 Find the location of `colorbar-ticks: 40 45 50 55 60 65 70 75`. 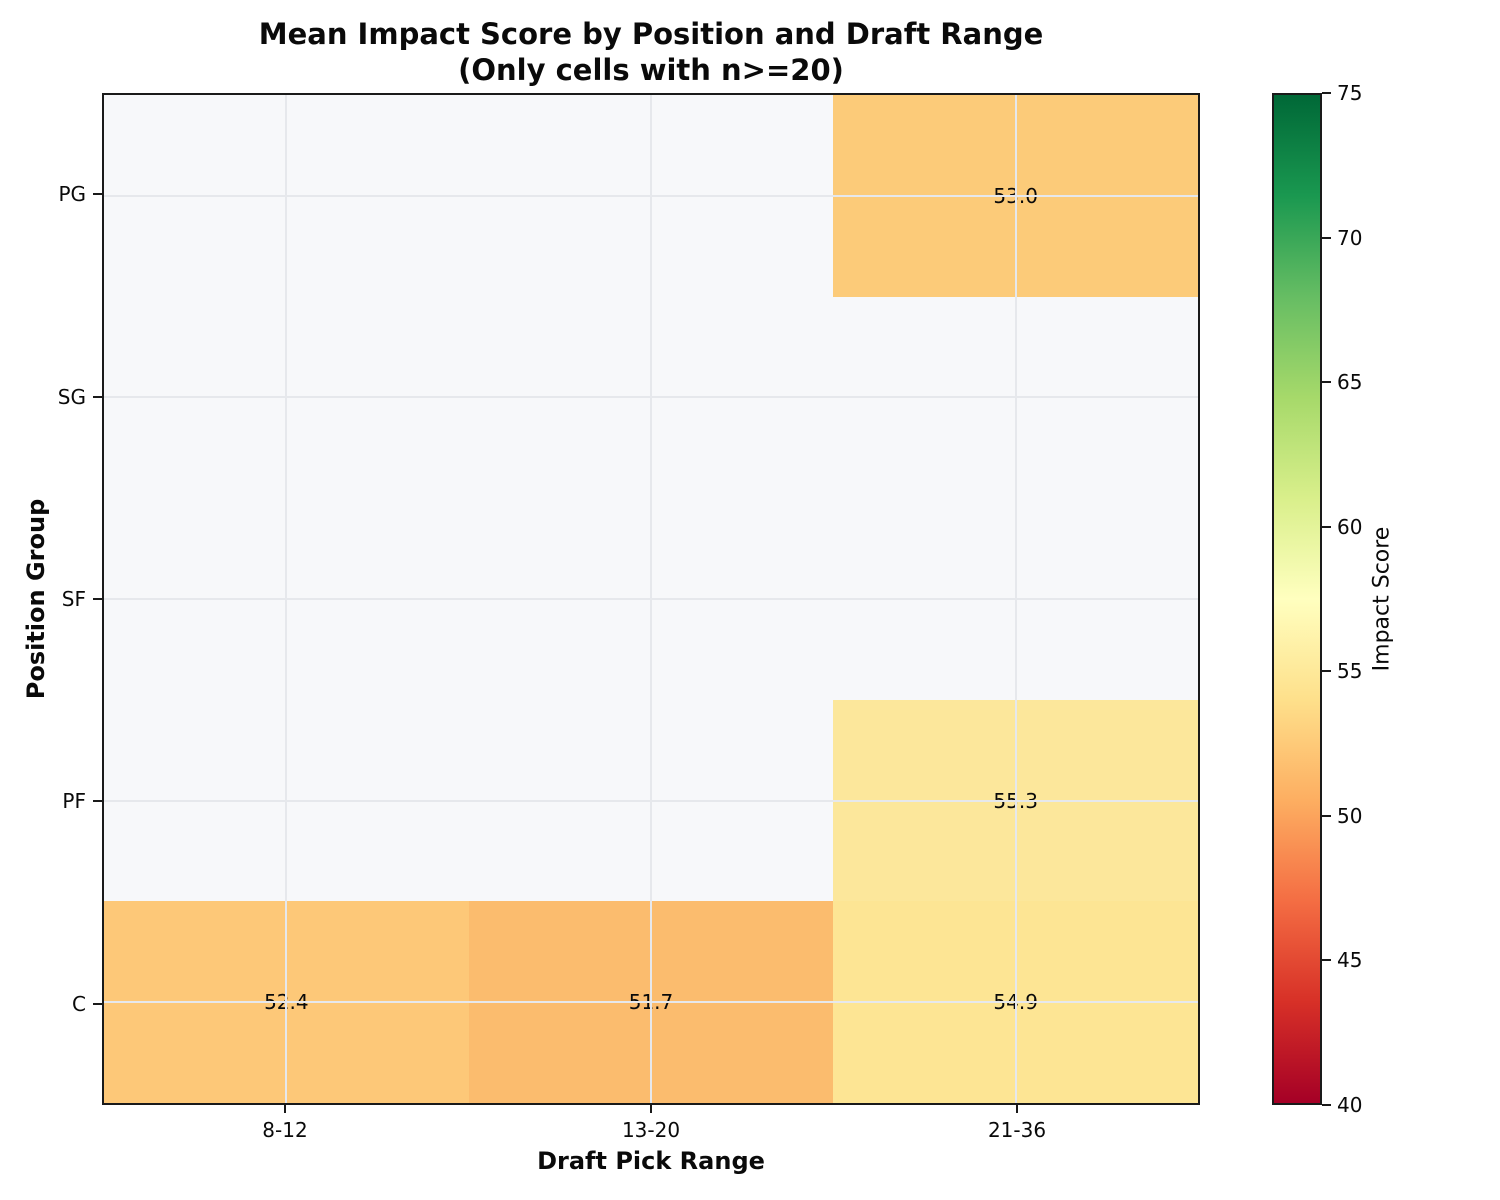

colorbar-ticks: 40 45 50 55 60 65 70 75 is located at coordinates (1377, 599).